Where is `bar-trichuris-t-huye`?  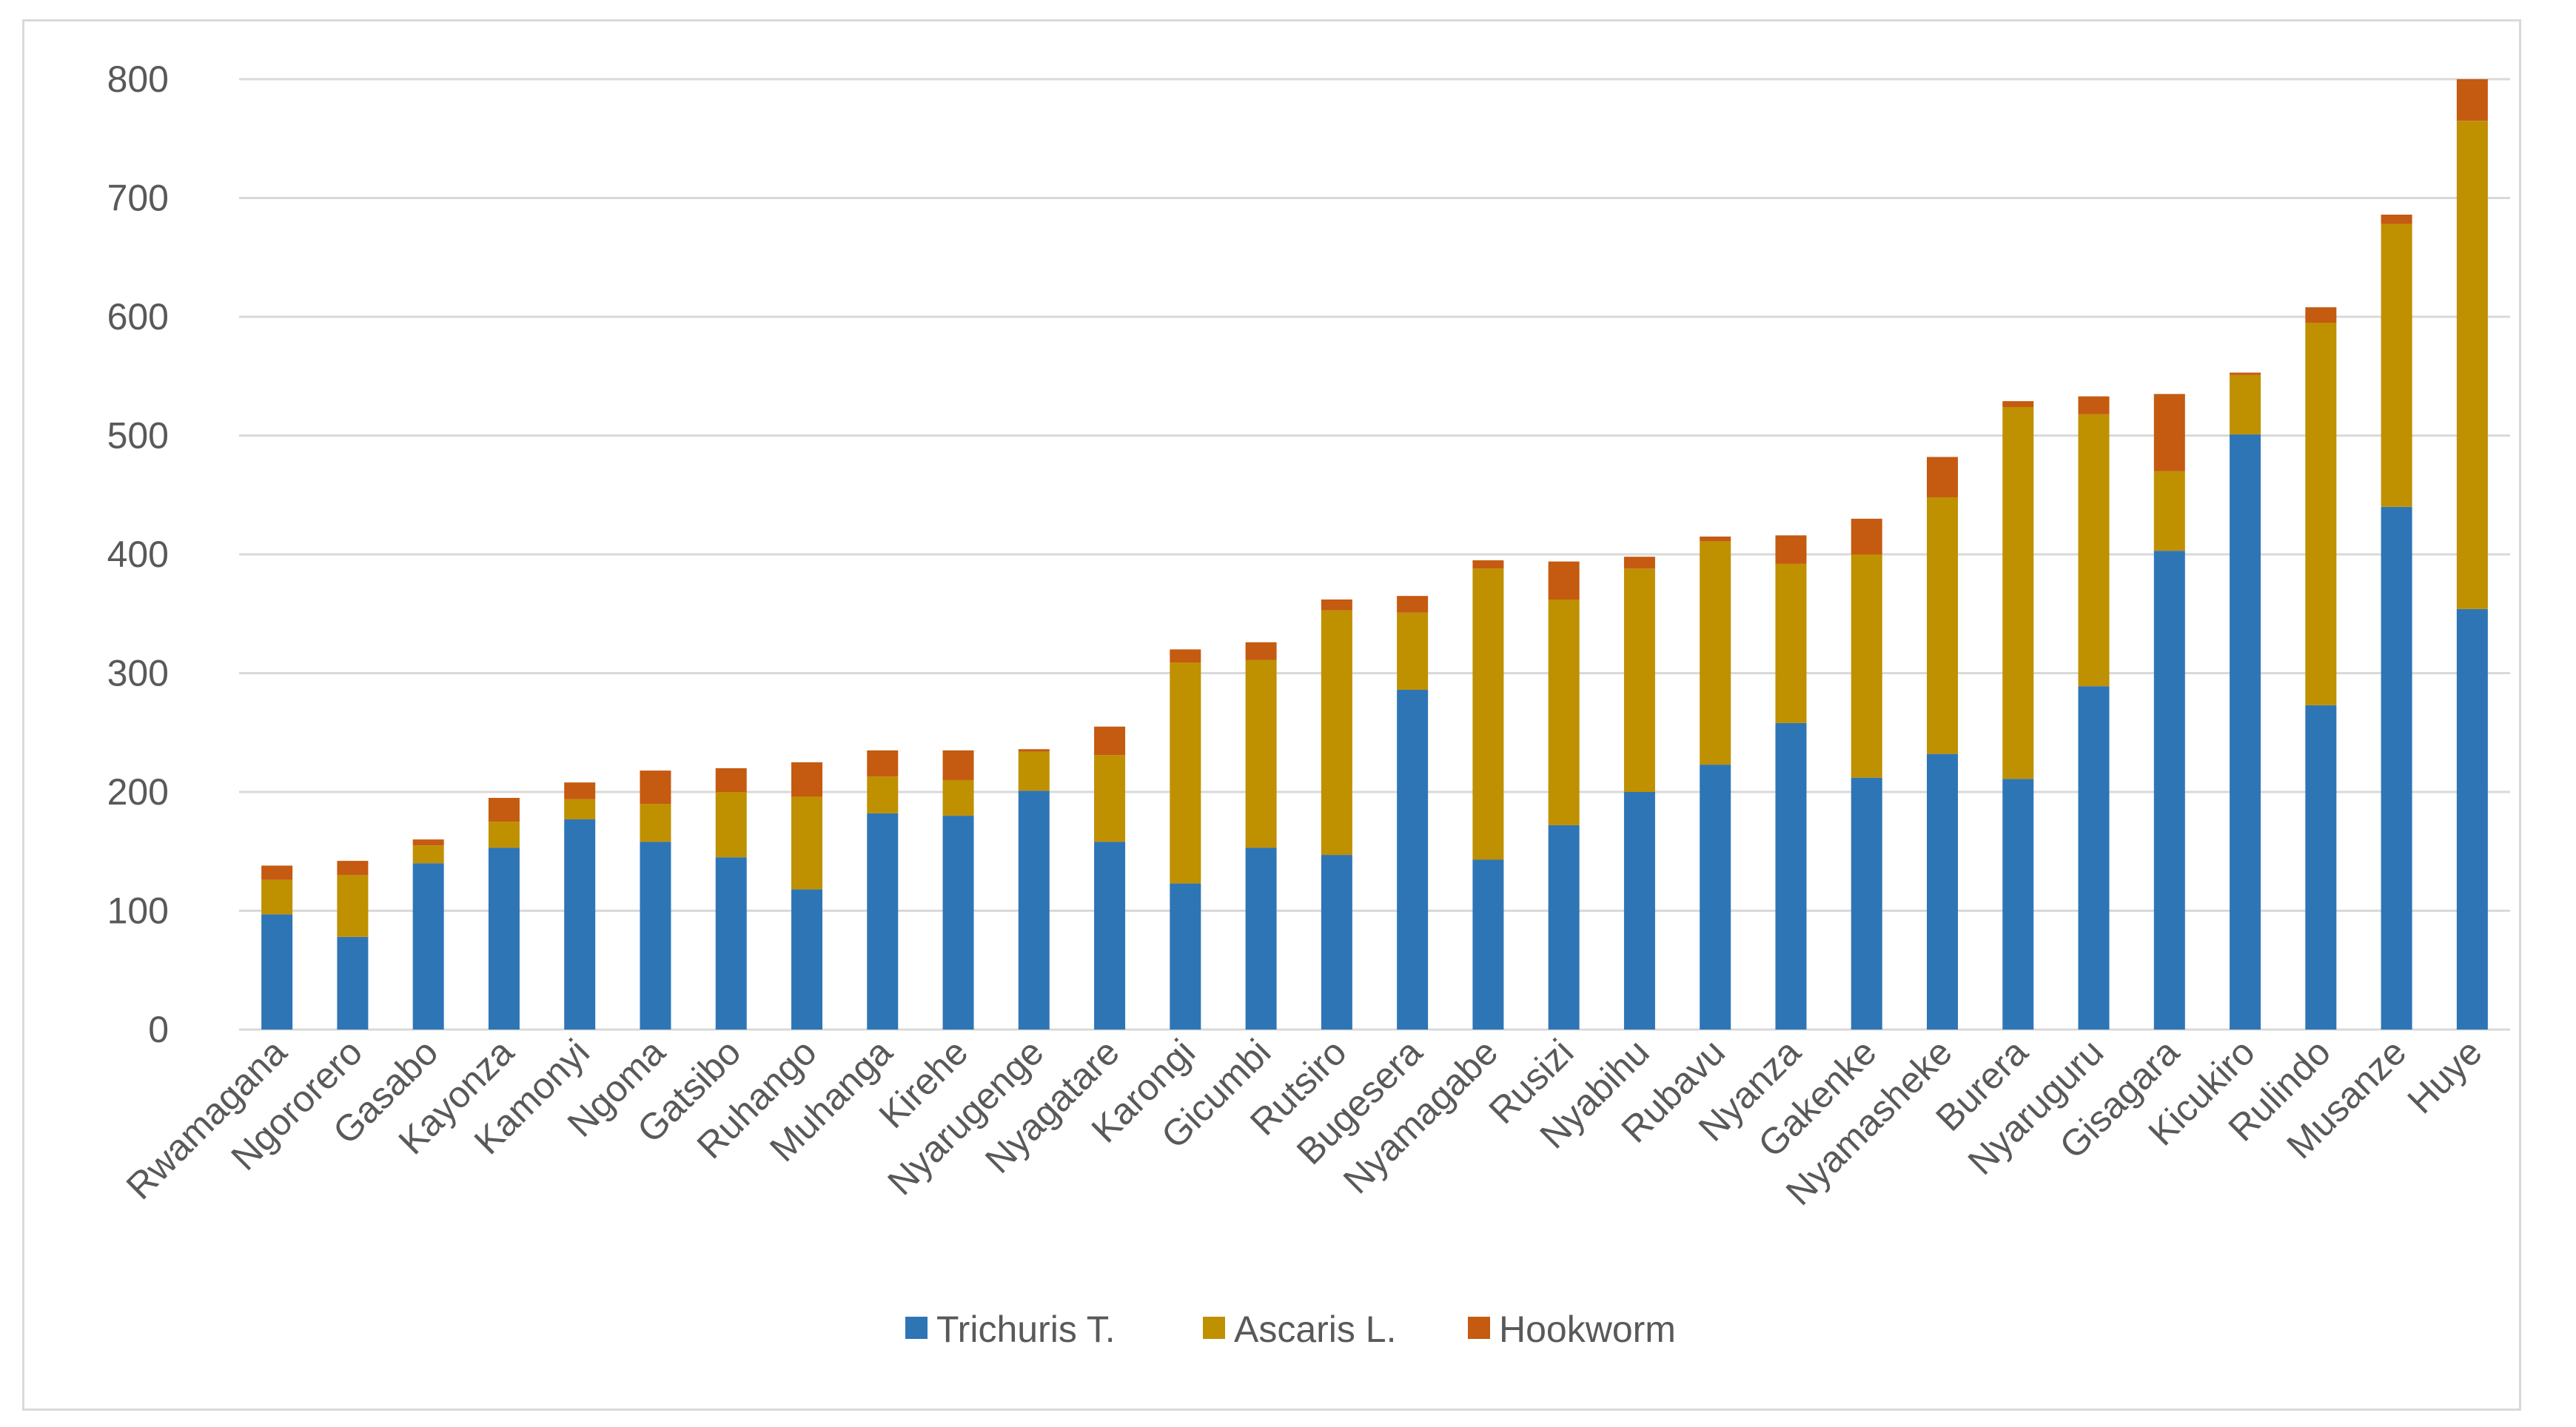
bar-trichuris-t-huye is located at coordinates (2472, 819).